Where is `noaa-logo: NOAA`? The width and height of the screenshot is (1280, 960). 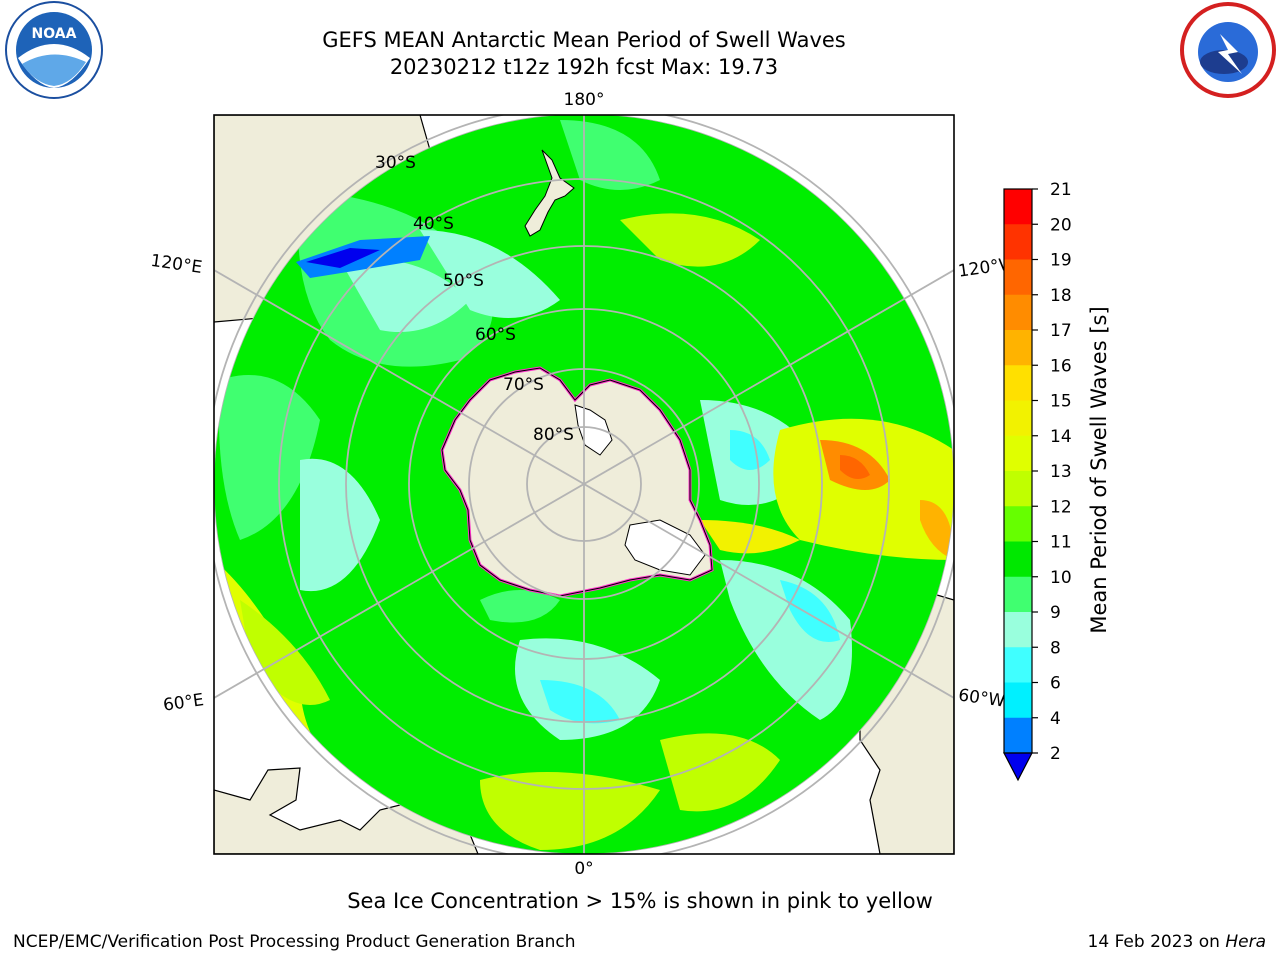
noaa-logo: NOAA is located at coordinates (54, 50).